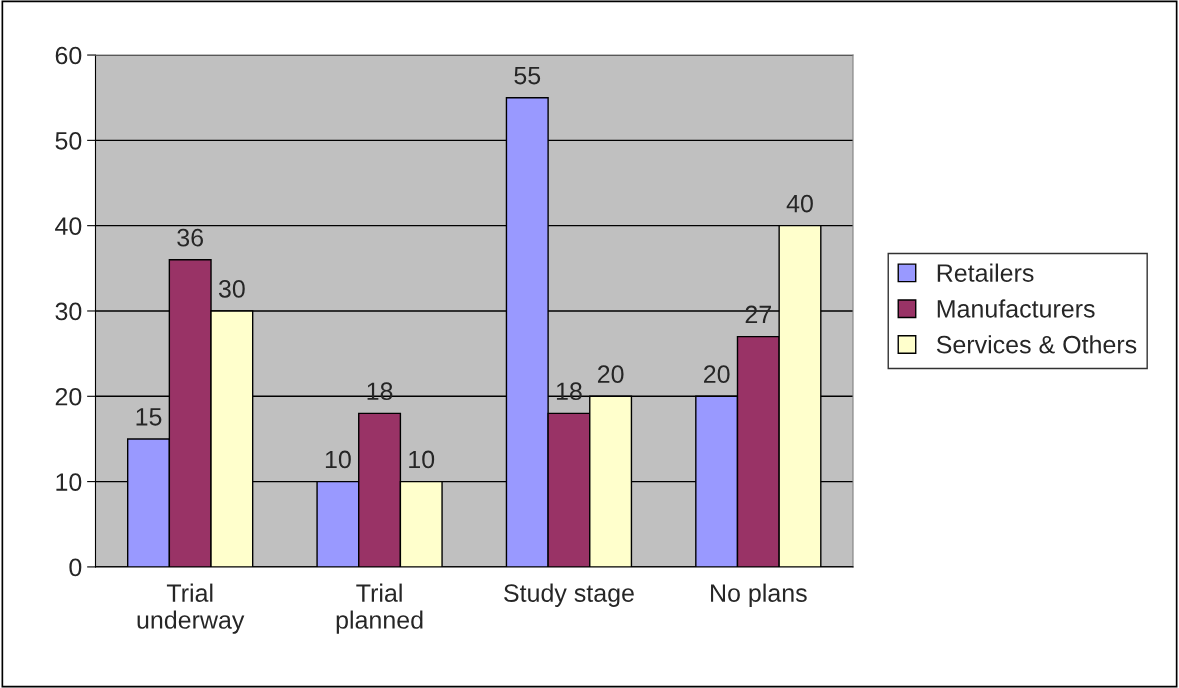  What do you see at coordinates (68, 226) in the screenshot?
I see `y-tick-label: 40` at bounding box center [68, 226].